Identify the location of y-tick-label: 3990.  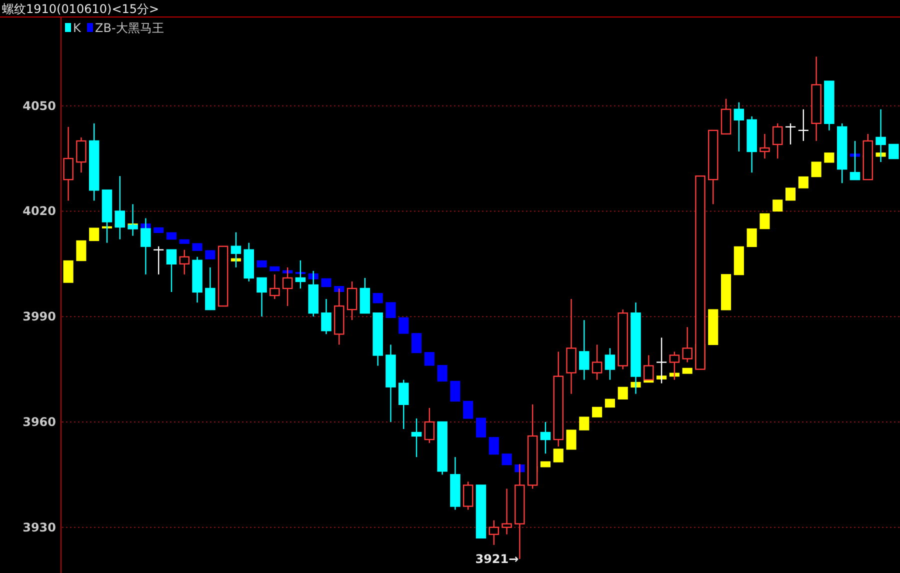
(39, 317).